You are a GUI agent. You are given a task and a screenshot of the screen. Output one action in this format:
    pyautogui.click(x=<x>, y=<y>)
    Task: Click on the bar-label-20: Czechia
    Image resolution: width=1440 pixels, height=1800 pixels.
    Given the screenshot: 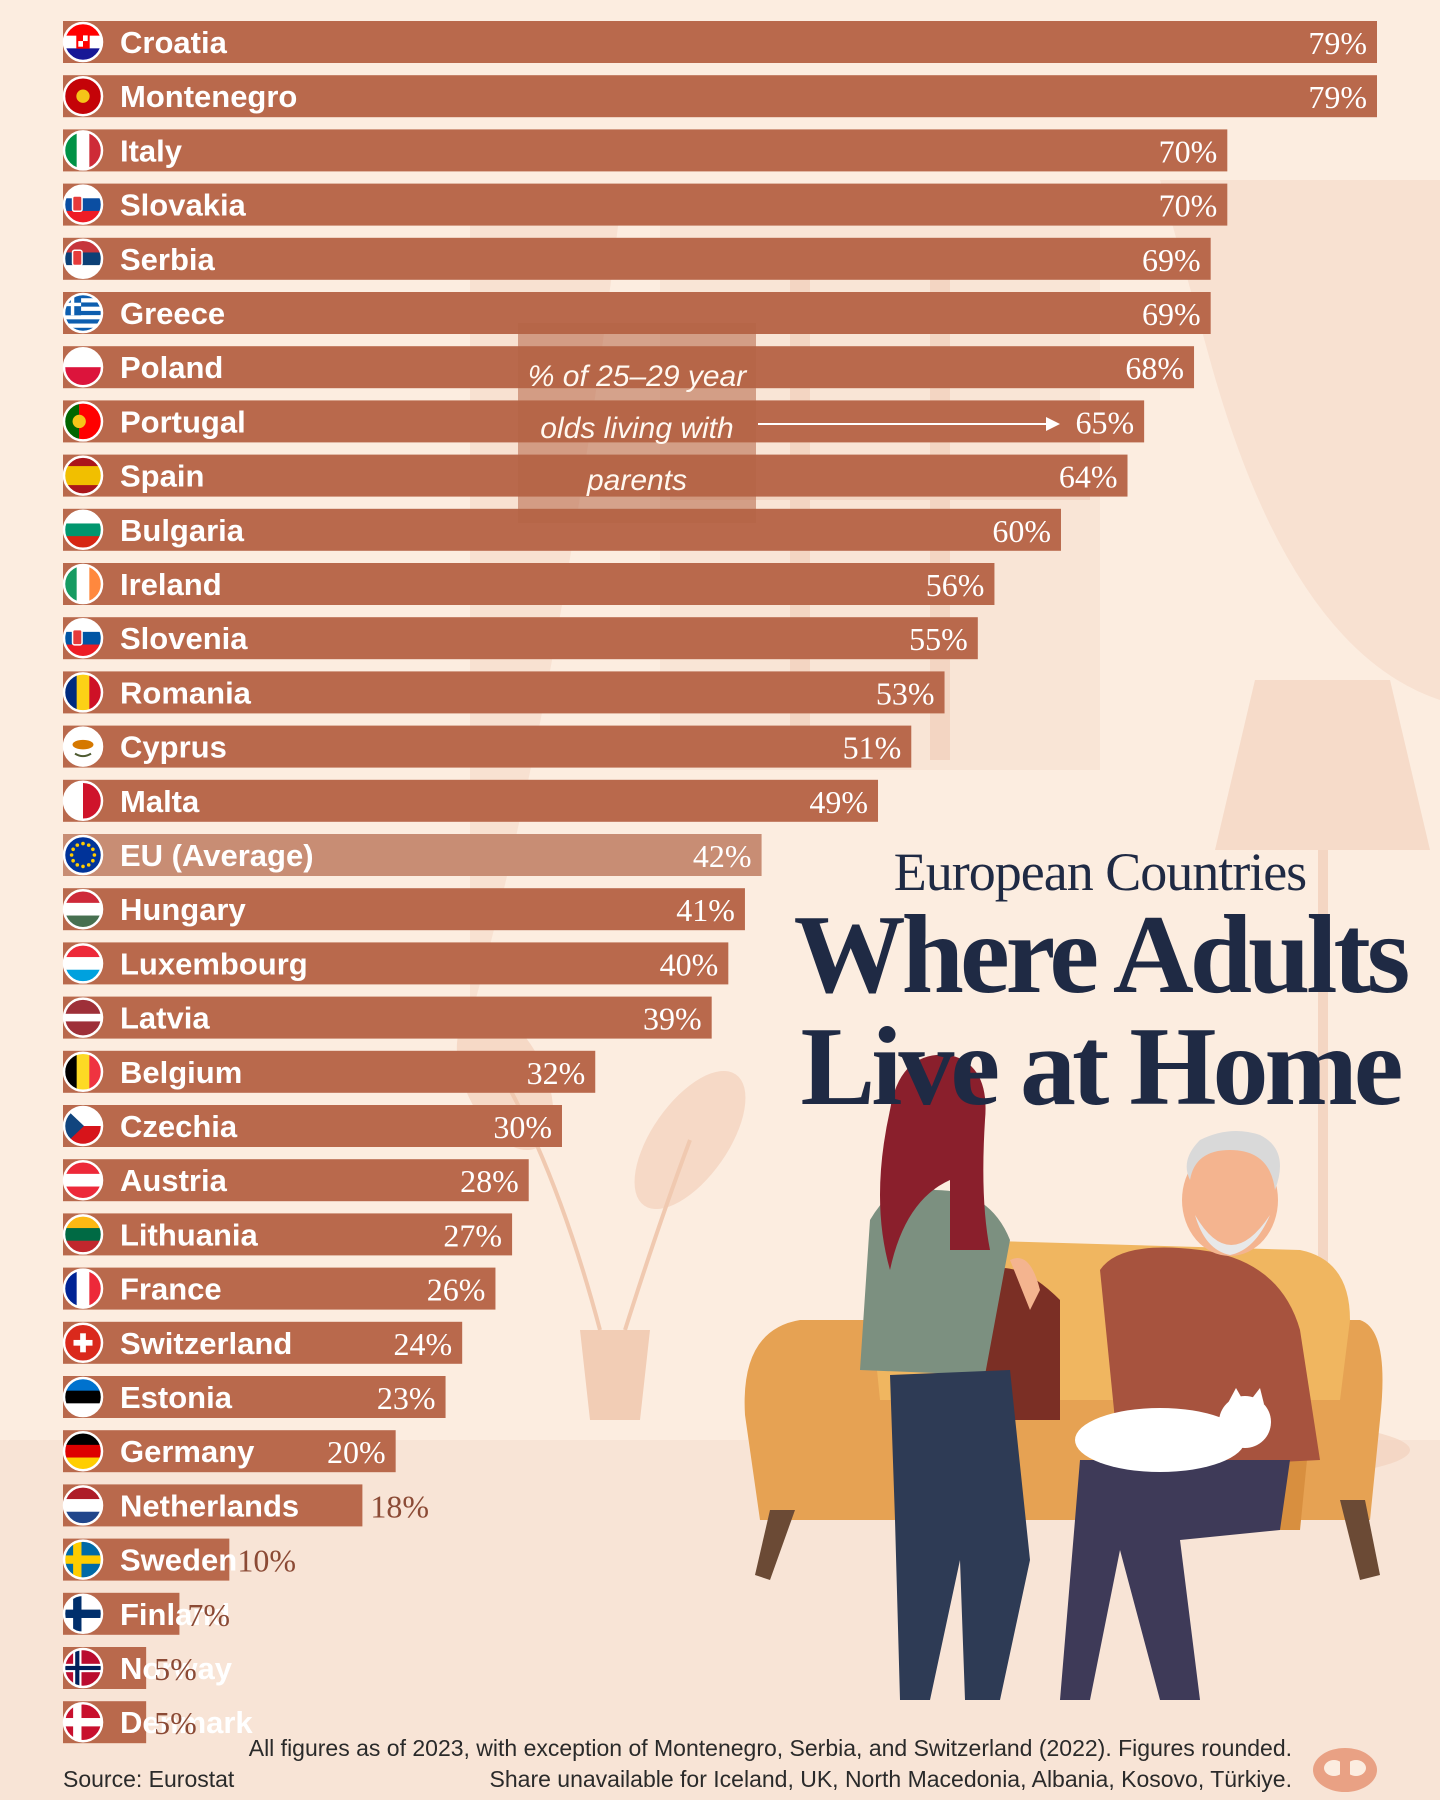 What is the action you would take?
    pyautogui.click(x=179, y=1126)
    